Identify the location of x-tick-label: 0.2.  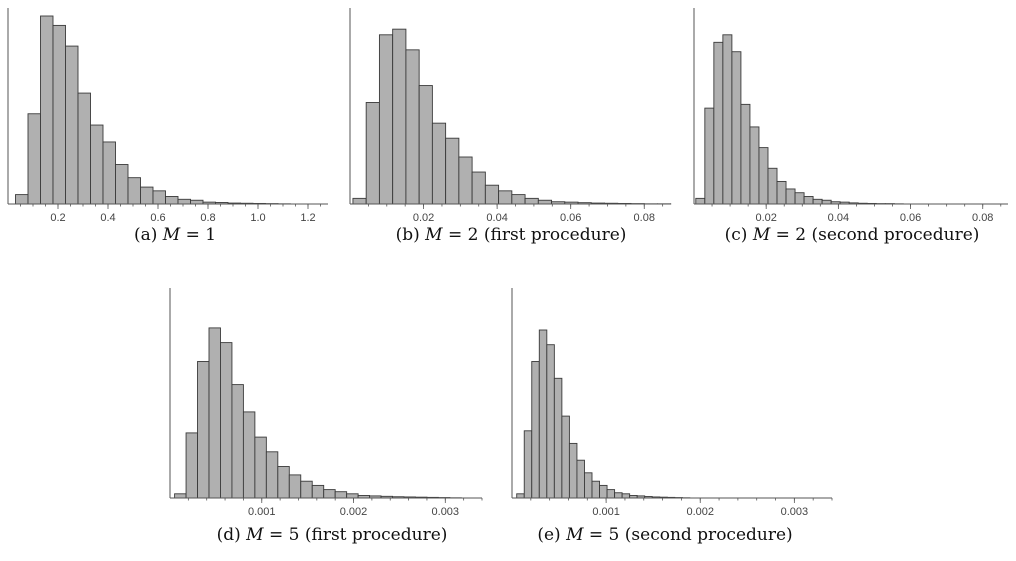
(57, 218).